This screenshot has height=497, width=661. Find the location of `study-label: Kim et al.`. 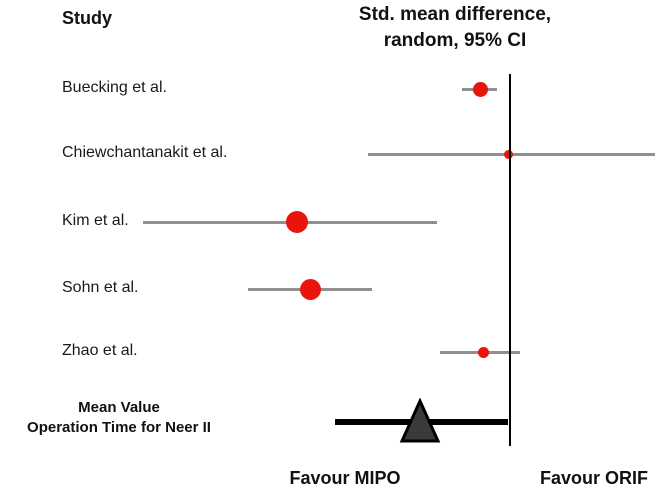

study-label: Kim et al. is located at coordinates (95, 220).